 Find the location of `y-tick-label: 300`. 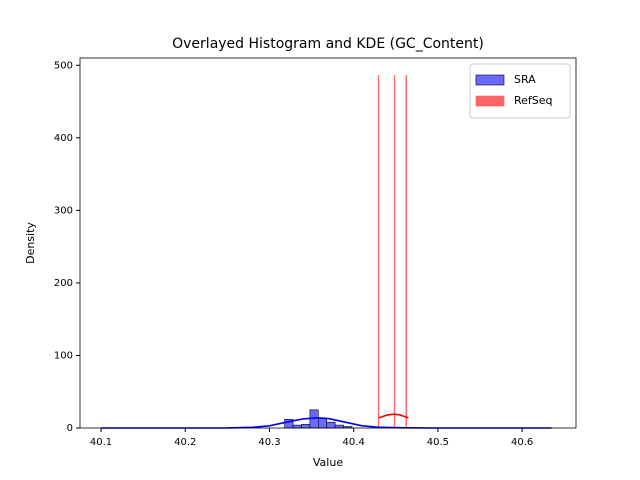

y-tick-label: 300 is located at coordinates (63, 210).